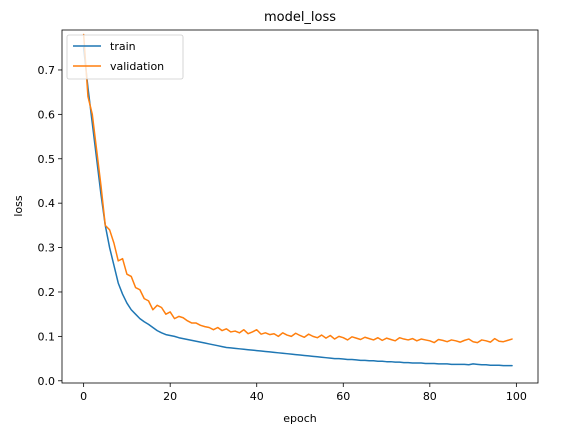 This screenshot has width=584, height=437. Describe the element at coordinates (18, 206) in the screenshot. I see `y-axis-label: loss` at that location.